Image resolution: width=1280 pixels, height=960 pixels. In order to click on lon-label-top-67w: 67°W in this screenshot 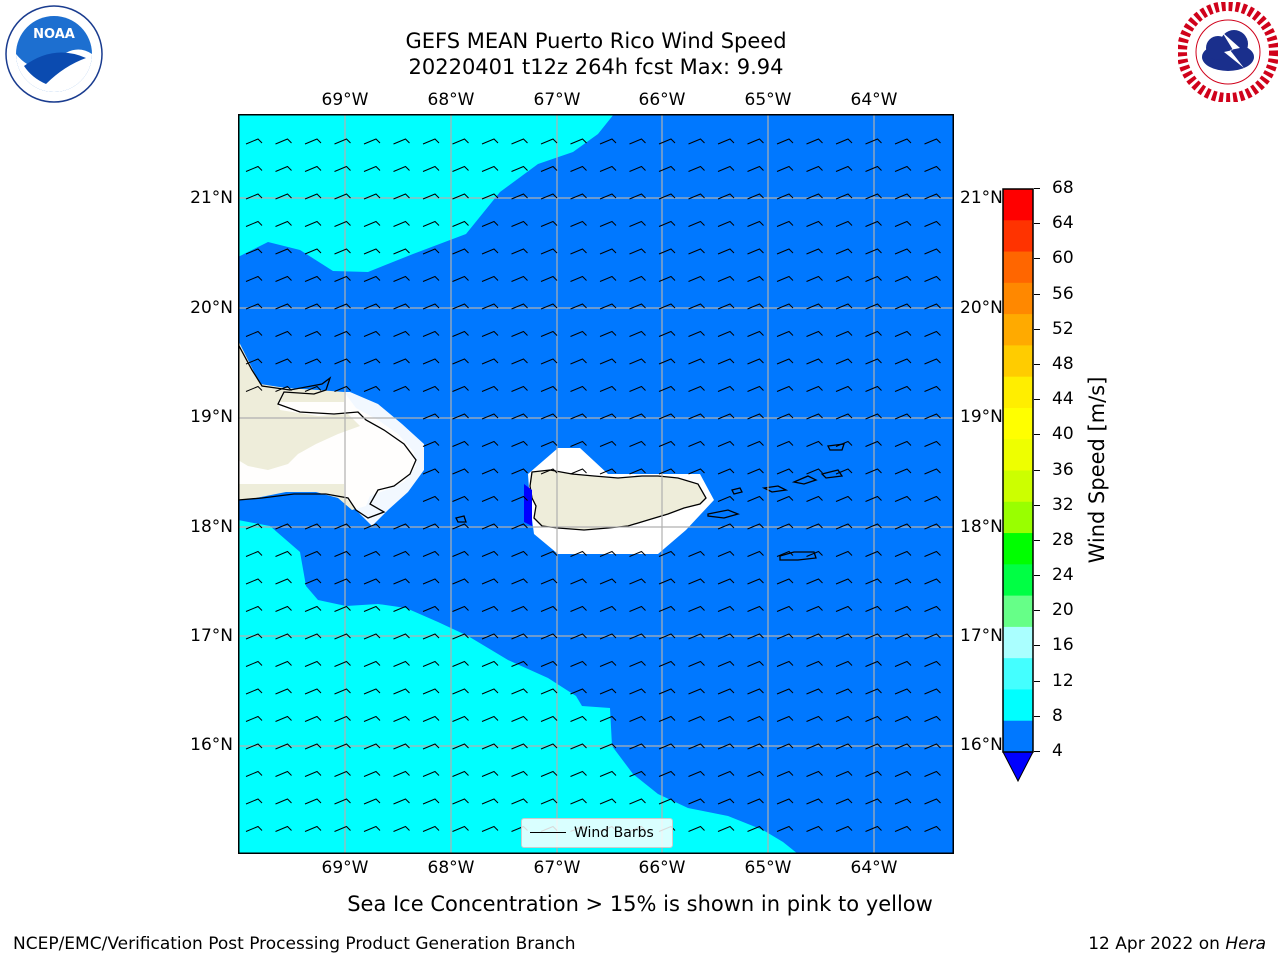, I will do `click(557, 100)`.